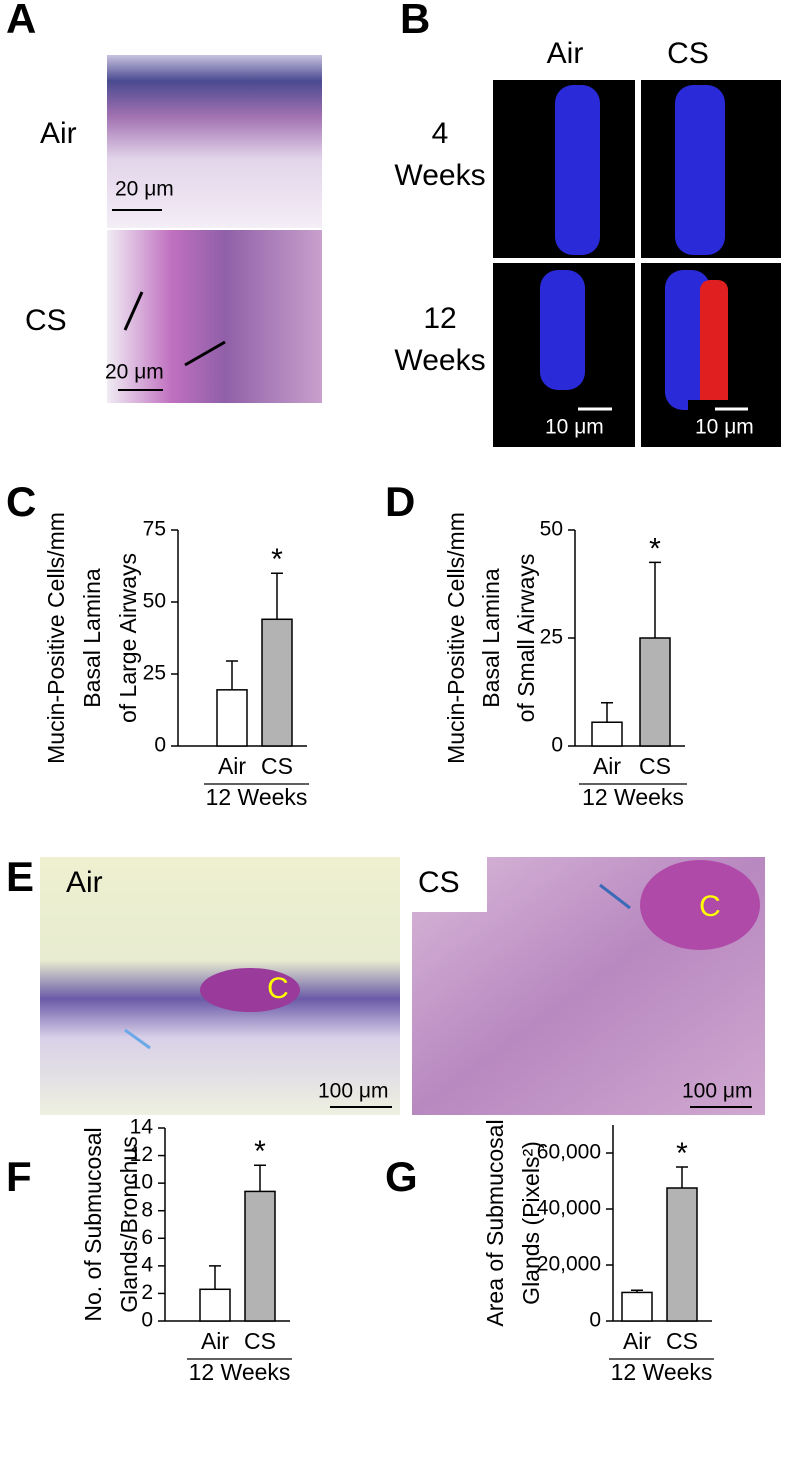 The width and height of the screenshot is (788, 1464). I want to click on image-label: CS, so click(439, 882).